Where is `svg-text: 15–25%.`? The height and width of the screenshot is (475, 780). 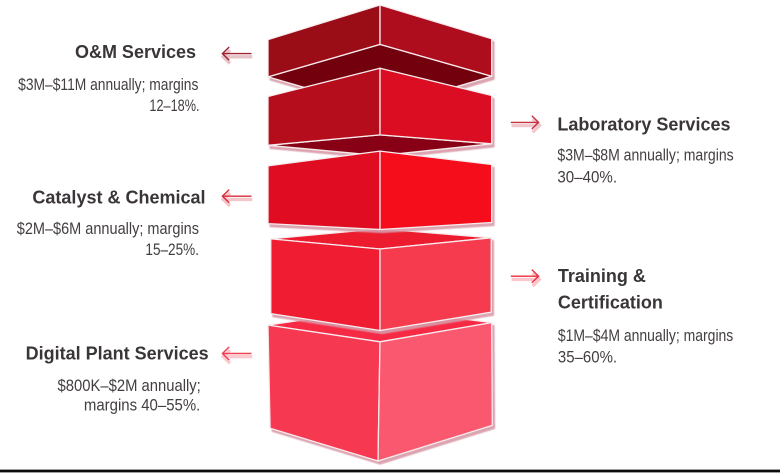 svg-text: 15–25%. is located at coordinates (172, 250).